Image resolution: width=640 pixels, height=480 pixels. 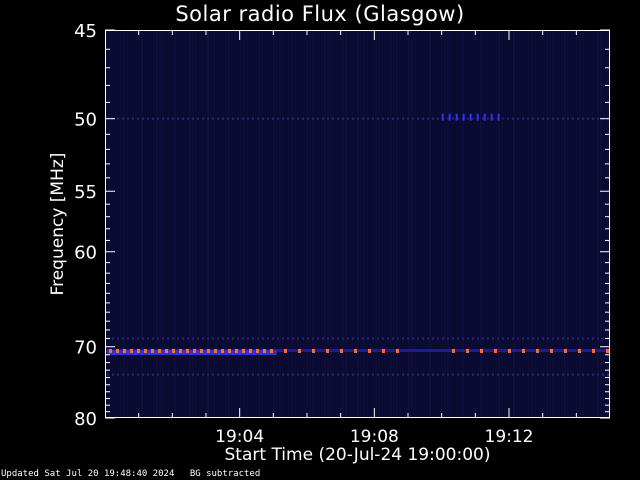 I want to click on y-tick-label: 50, so click(x=85, y=120).